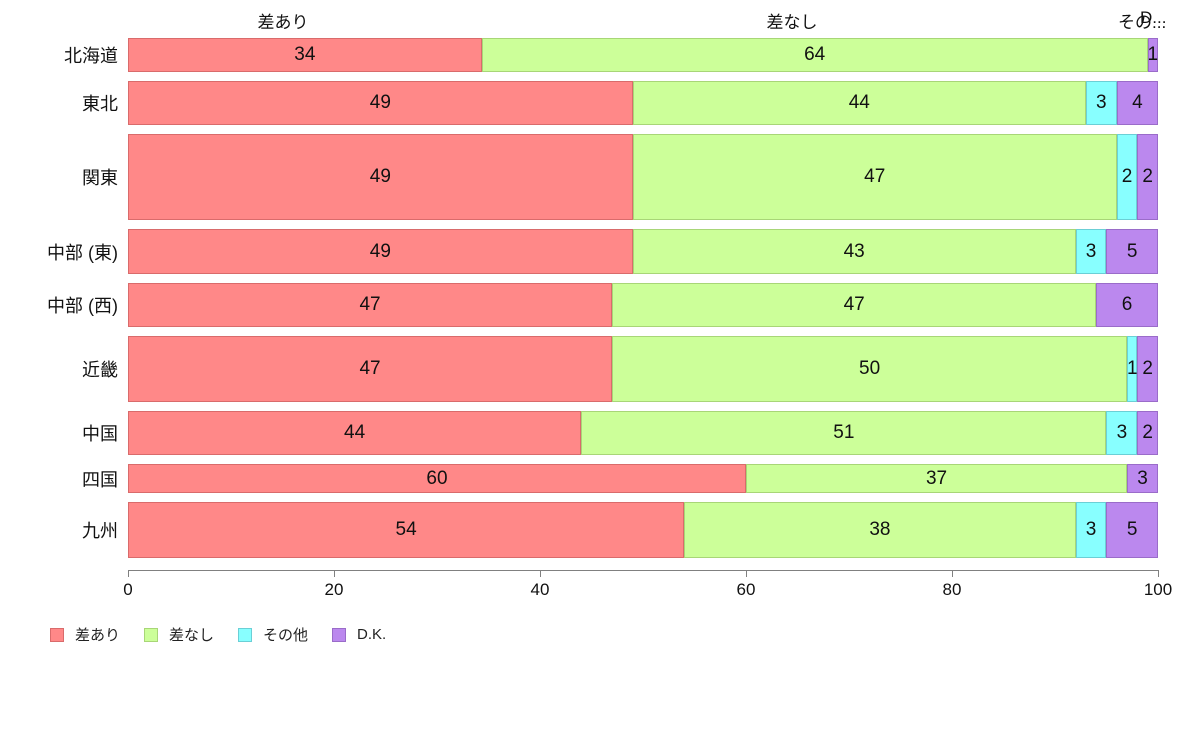 The width and height of the screenshot is (1188, 736). Describe the element at coordinates (82, 252) in the screenshot. I see `category-label: 中部 (東)` at that location.